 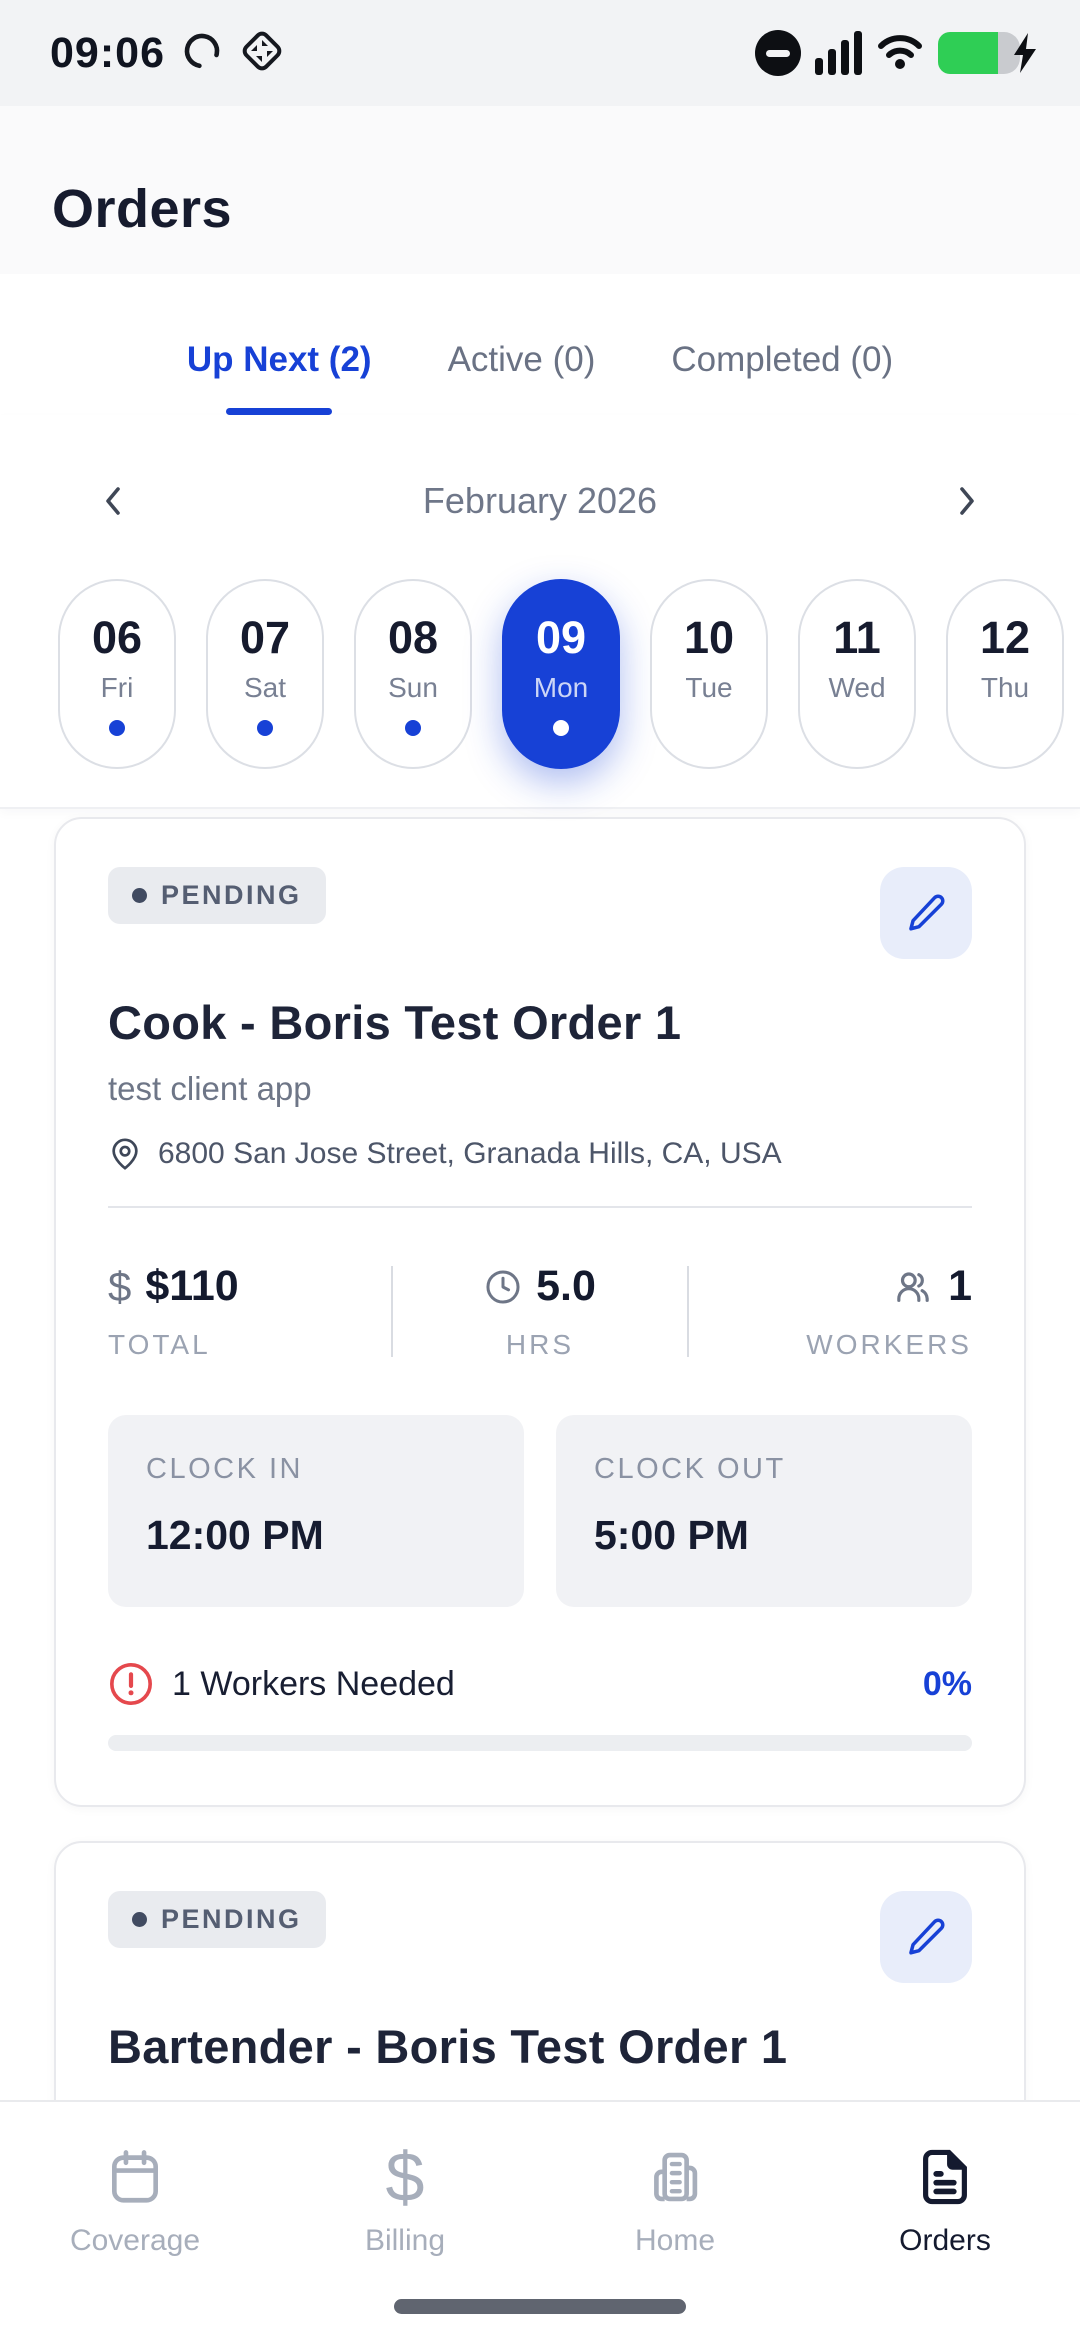 What do you see at coordinates (913, 1286) in the screenshot?
I see `workers-icon` at bounding box center [913, 1286].